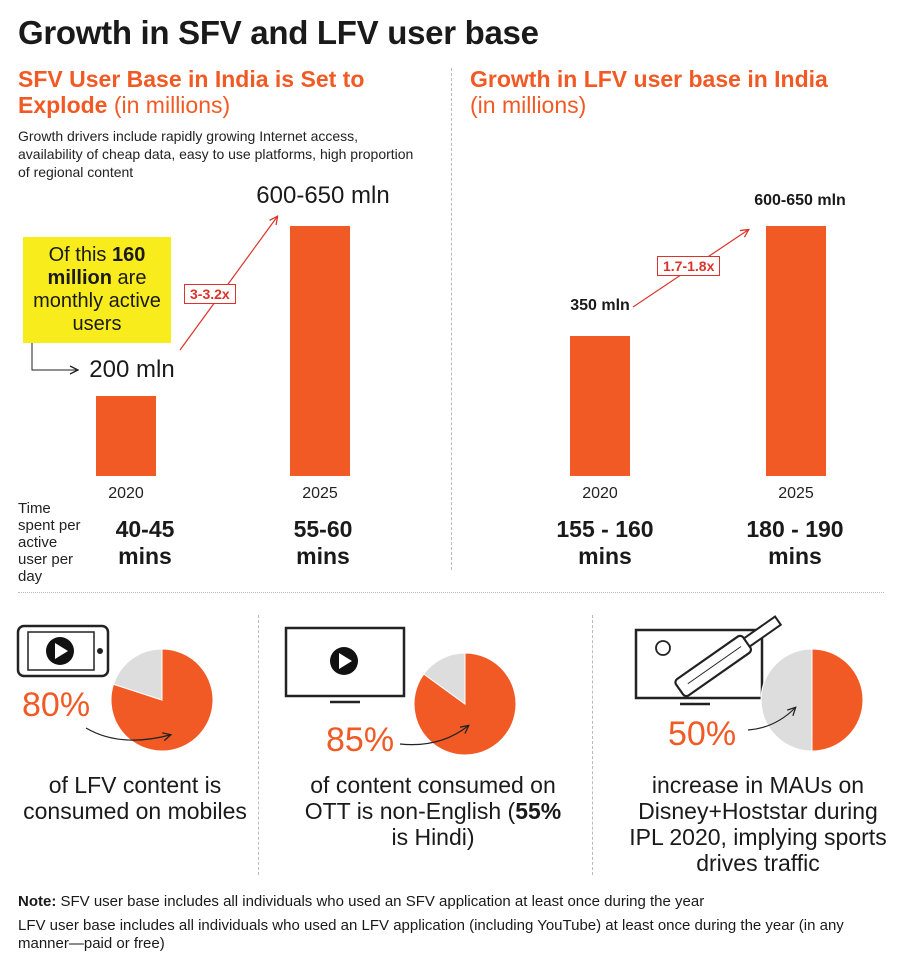 This screenshot has height=967, width=900. What do you see at coordinates (126, 493) in the screenshot?
I see `sfv-year-2020: 2020` at bounding box center [126, 493].